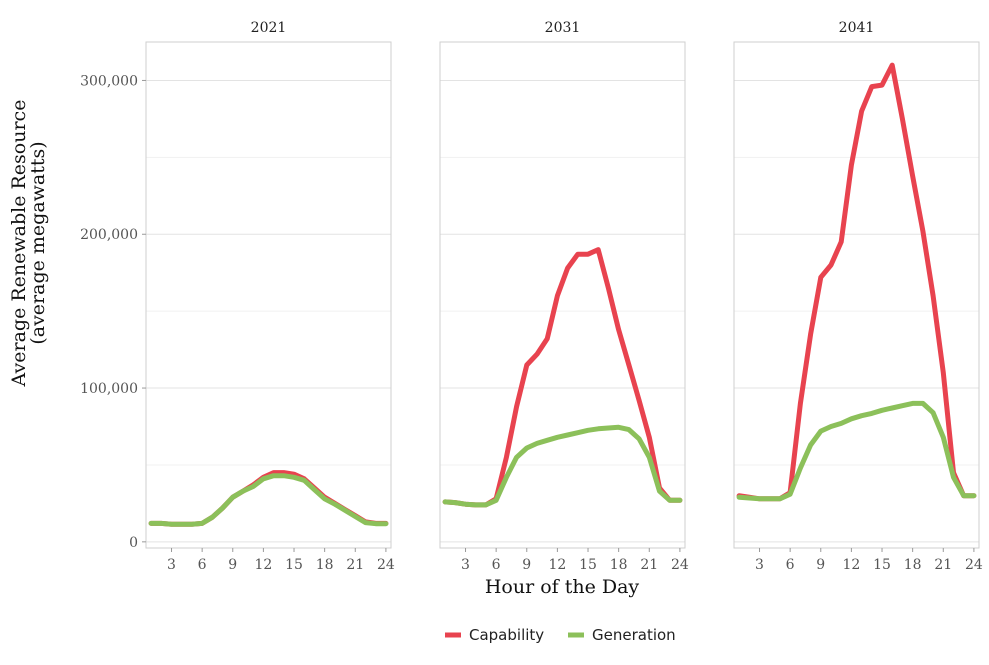  Describe the element at coordinates (109, 235) in the screenshot. I see `y-tick-label: 200,000` at that location.